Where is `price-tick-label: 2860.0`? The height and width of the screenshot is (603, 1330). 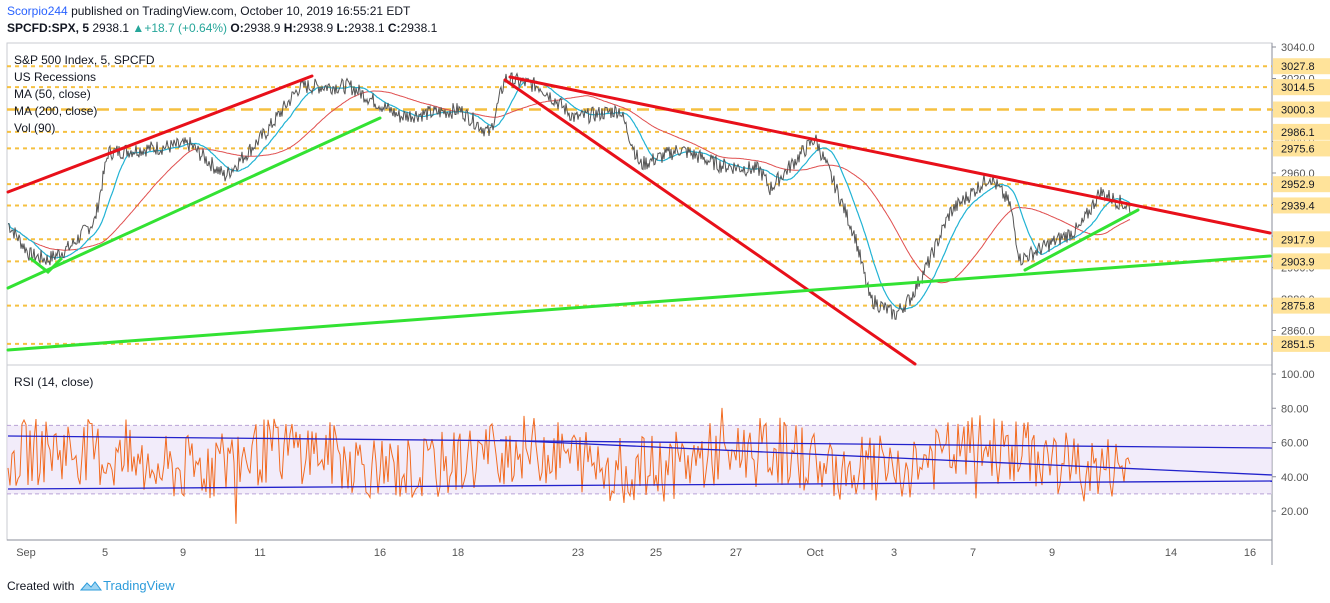
price-tick-label: 2860.0 is located at coordinates (1298, 332).